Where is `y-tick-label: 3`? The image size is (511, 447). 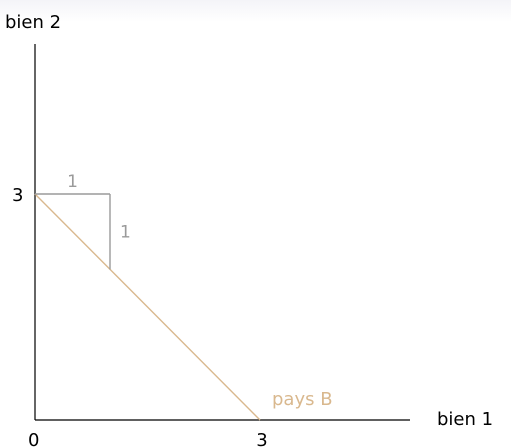 y-tick-label: 3 is located at coordinates (17, 195).